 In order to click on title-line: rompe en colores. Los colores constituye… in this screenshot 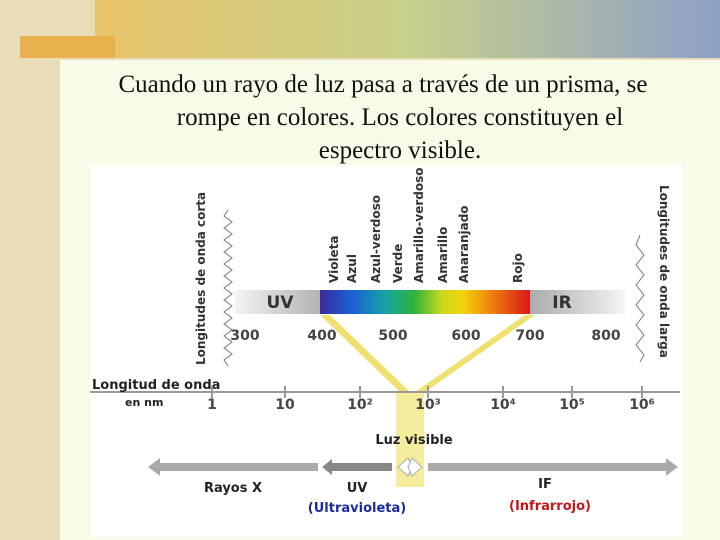, I will do `click(400, 117)`.